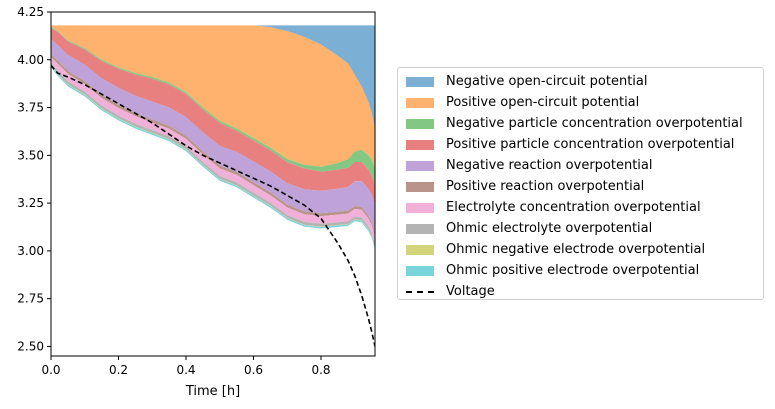 This screenshot has width=775, height=409. What do you see at coordinates (185, 370) in the screenshot?
I see `x-tick-label: 0.4` at bounding box center [185, 370].